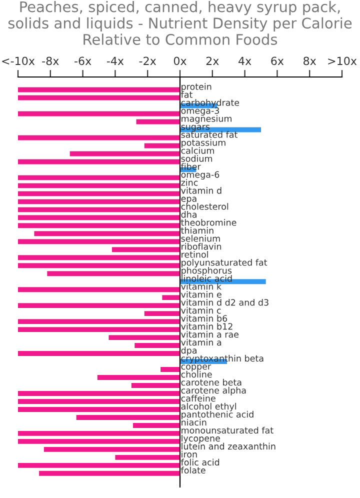  I want to click on y-tick-label: epa, so click(188, 200).